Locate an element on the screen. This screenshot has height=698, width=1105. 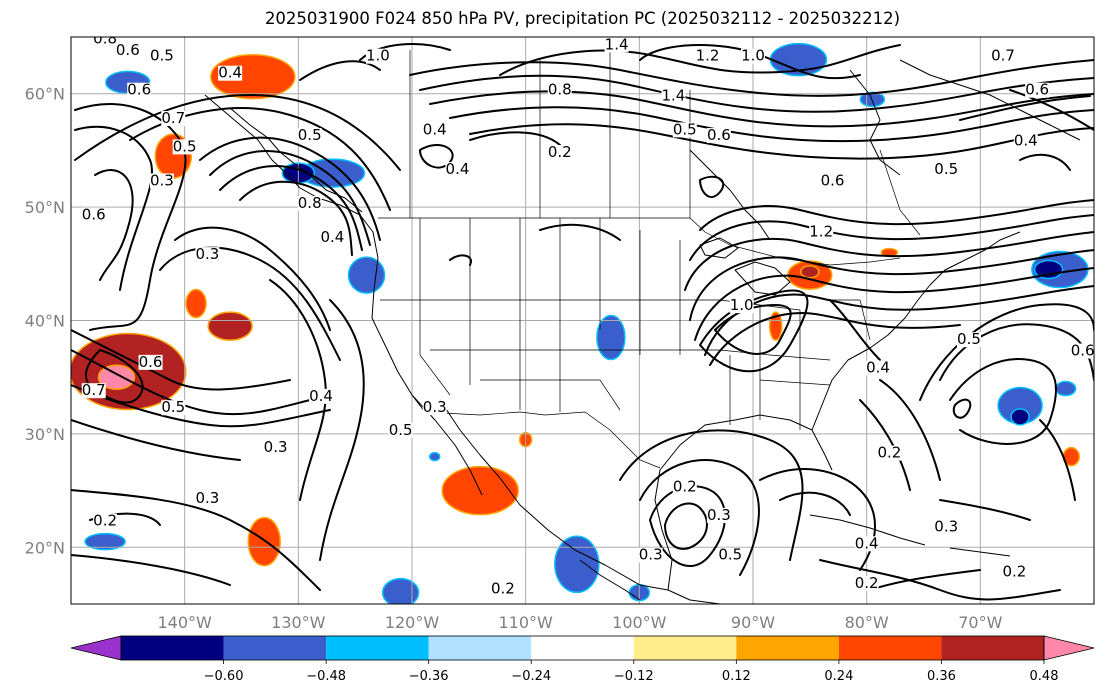
colorbar-tick-label: −0.48 is located at coordinates (326, 676).